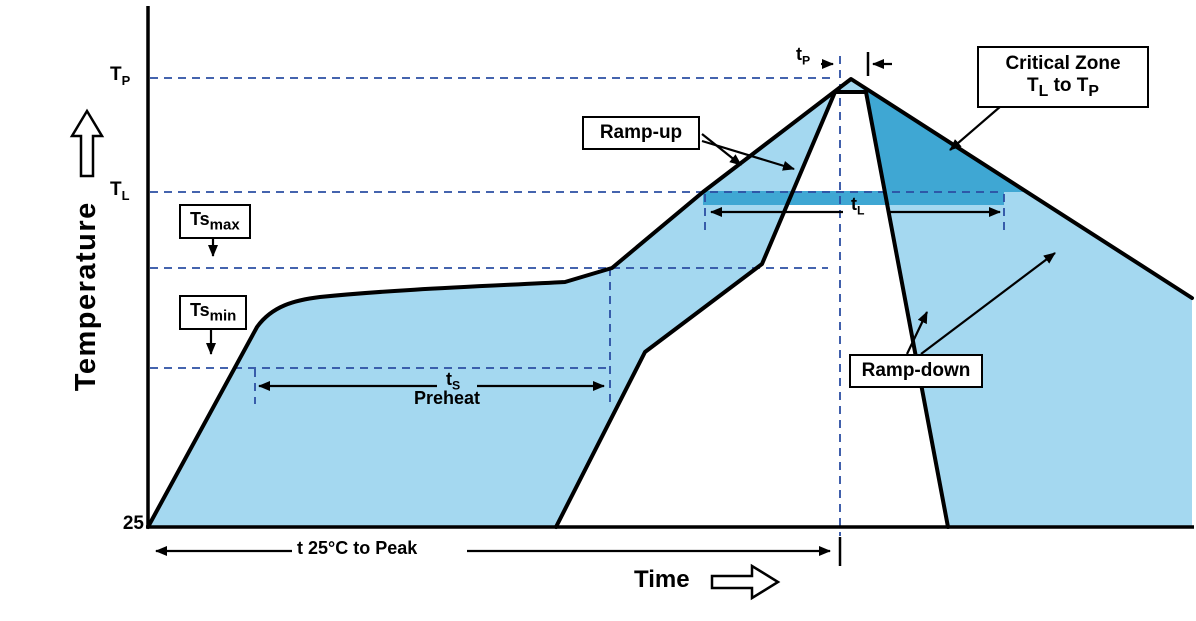 The height and width of the screenshot is (621, 1196). Describe the element at coordinates (125, 195) in the screenshot. I see `tl-level-sub: L` at that location.